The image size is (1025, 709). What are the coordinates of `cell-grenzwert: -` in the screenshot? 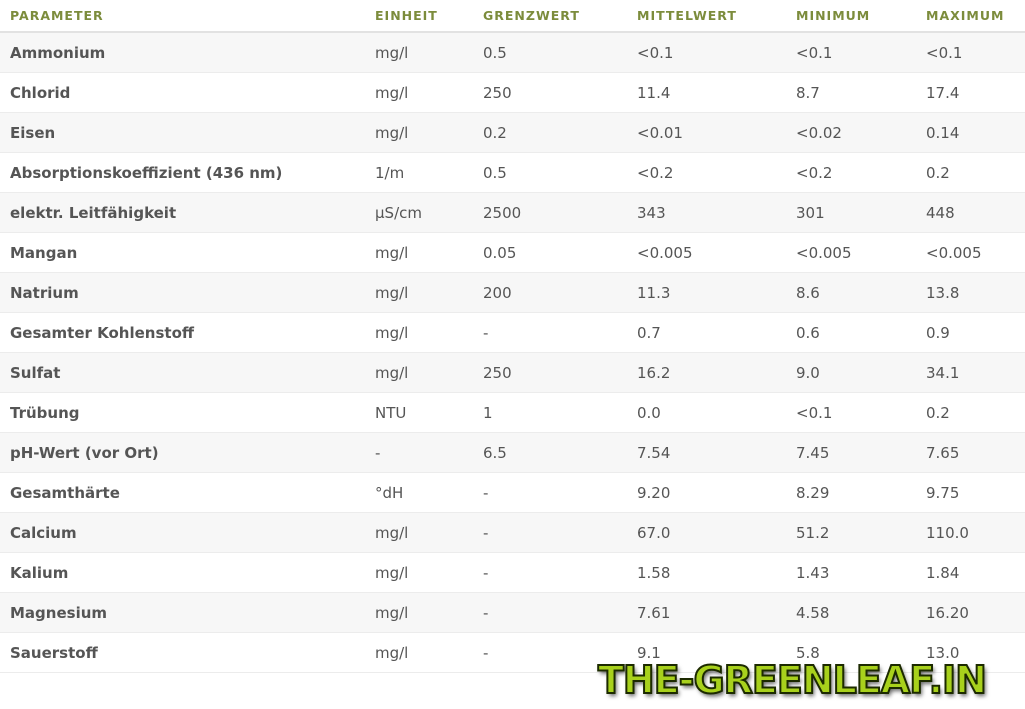 It's located at (550, 492).